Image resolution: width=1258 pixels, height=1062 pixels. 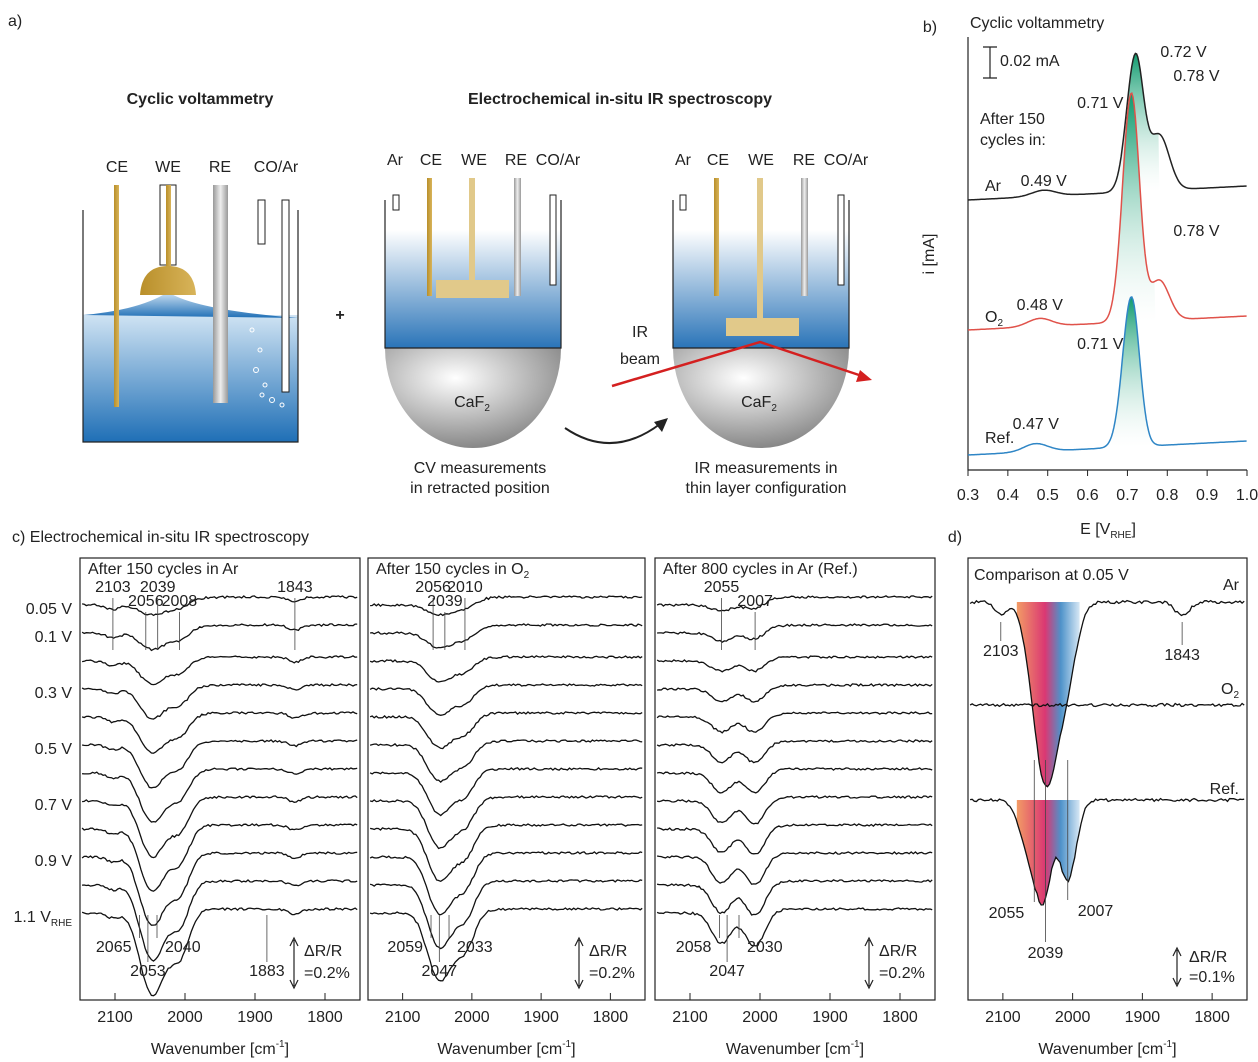 I want to click on potential-label-part: RHE, so click(x=61, y=923).